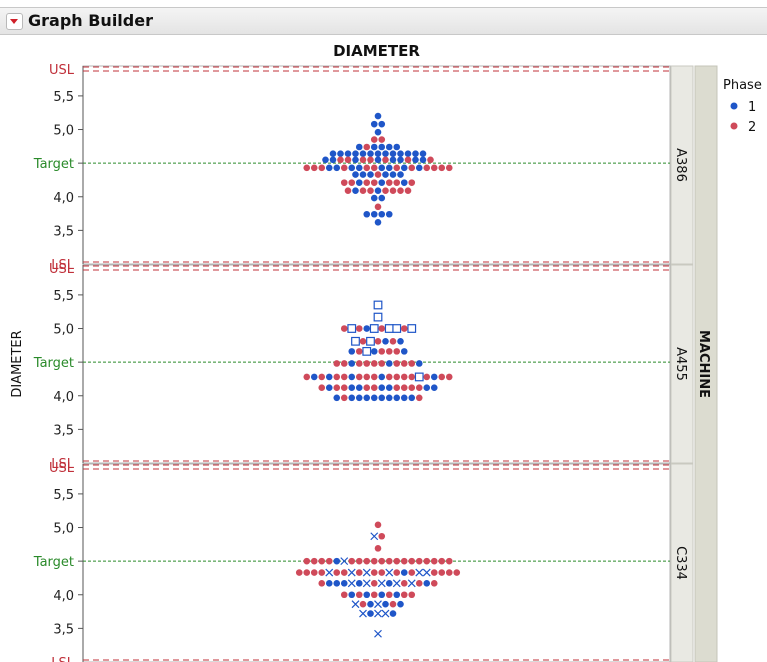 This screenshot has width=767, height=662. What do you see at coordinates (383, 21) in the screenshot?
I see `graph-builder-title-bar: Graph Builder` at bounding box center [383, 21].